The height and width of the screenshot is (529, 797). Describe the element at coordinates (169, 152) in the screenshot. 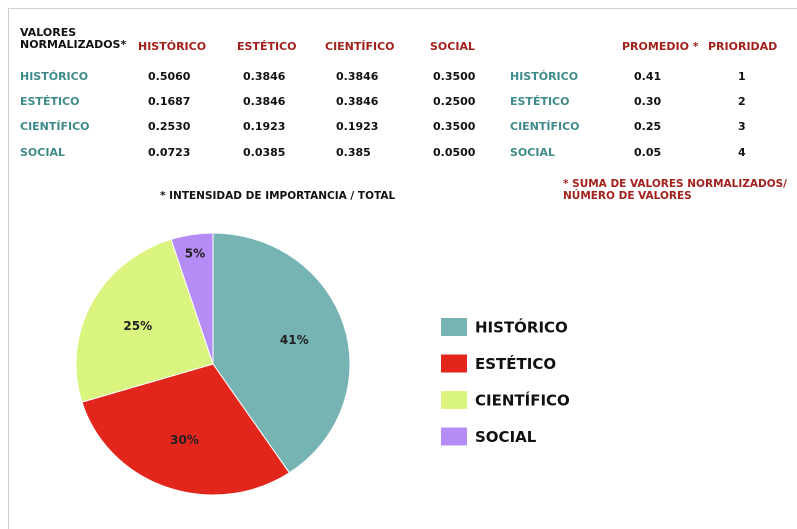

I see `cell: 0.0723` at that location.